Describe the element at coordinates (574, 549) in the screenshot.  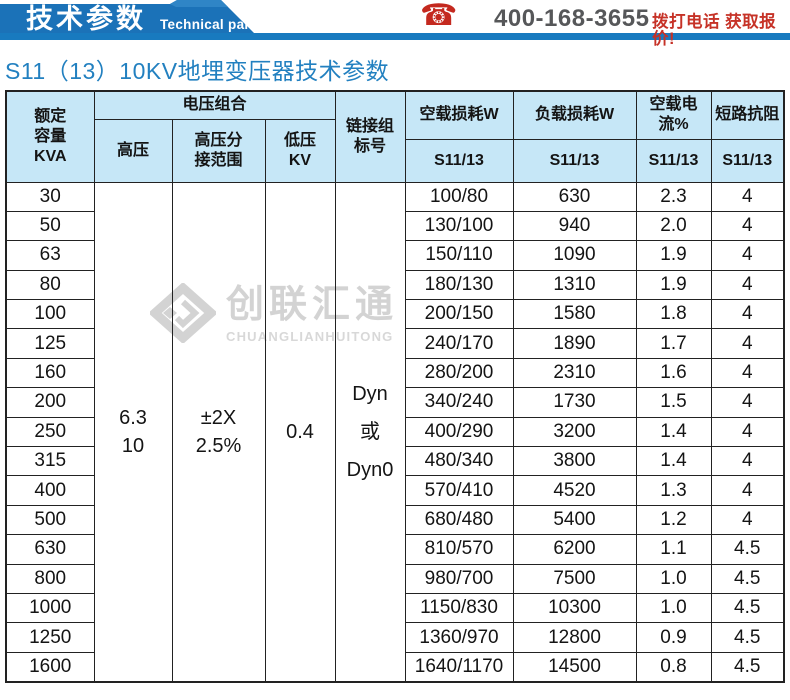
I see `load-loss-cell: 6200` at that location.